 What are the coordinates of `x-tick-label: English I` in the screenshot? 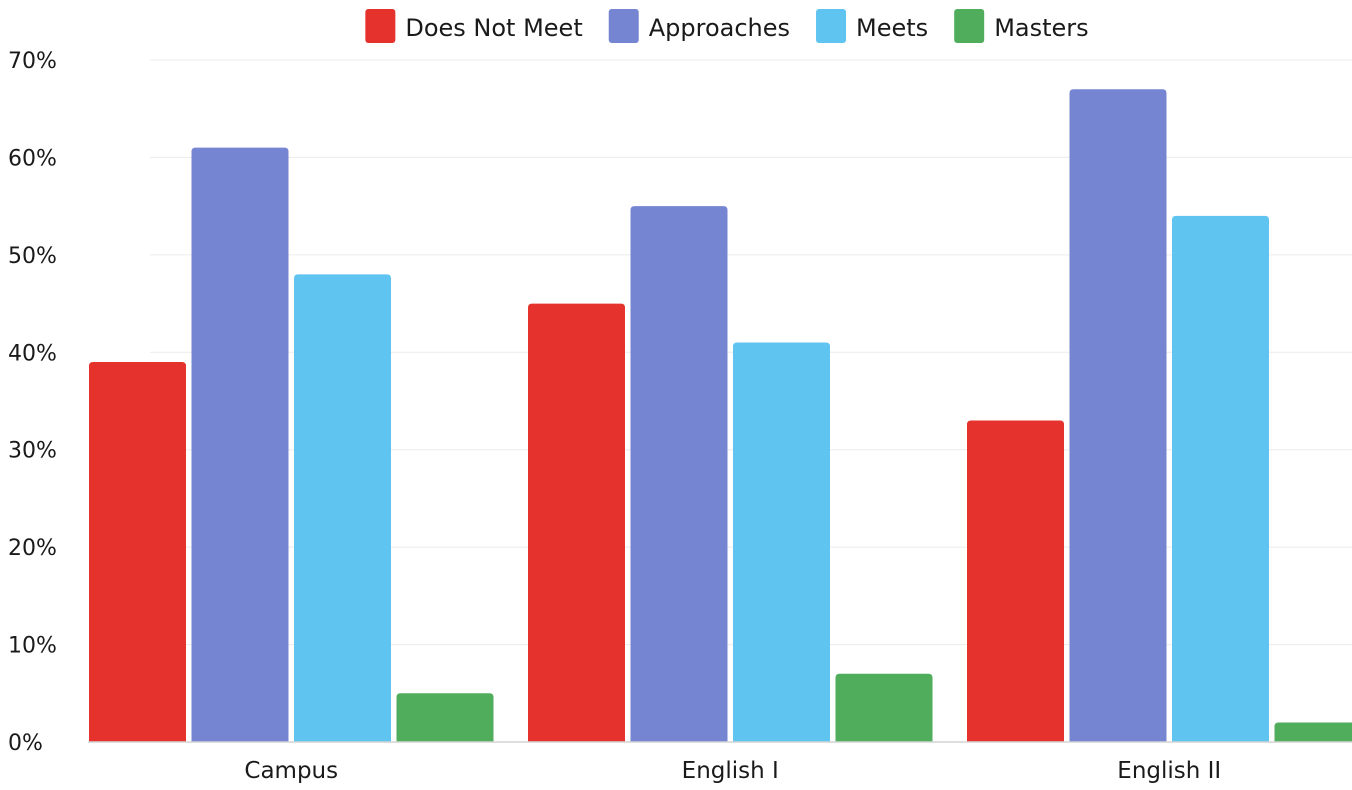 It's located at (730, 771).